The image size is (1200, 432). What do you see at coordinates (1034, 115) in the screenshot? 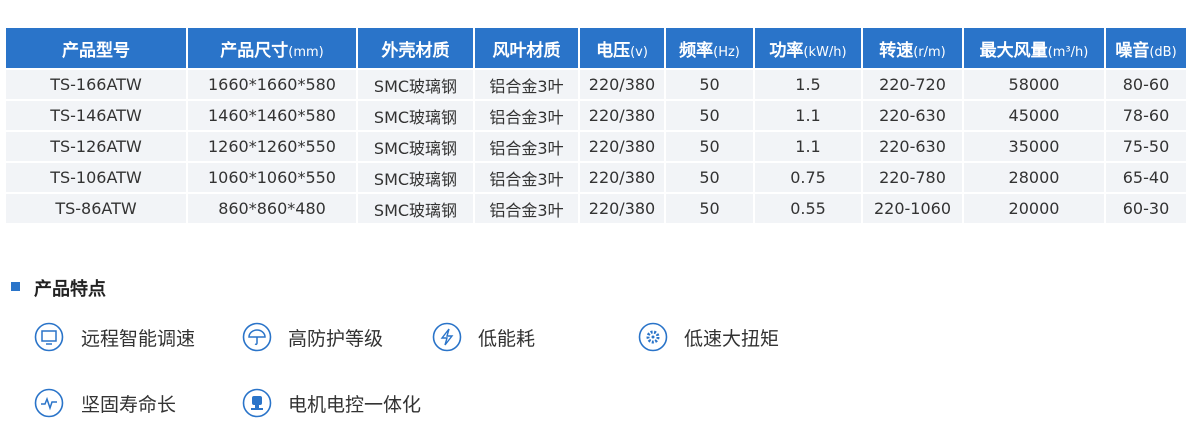
I see `table-cell: 45000` at bounding box center [1034, 115].